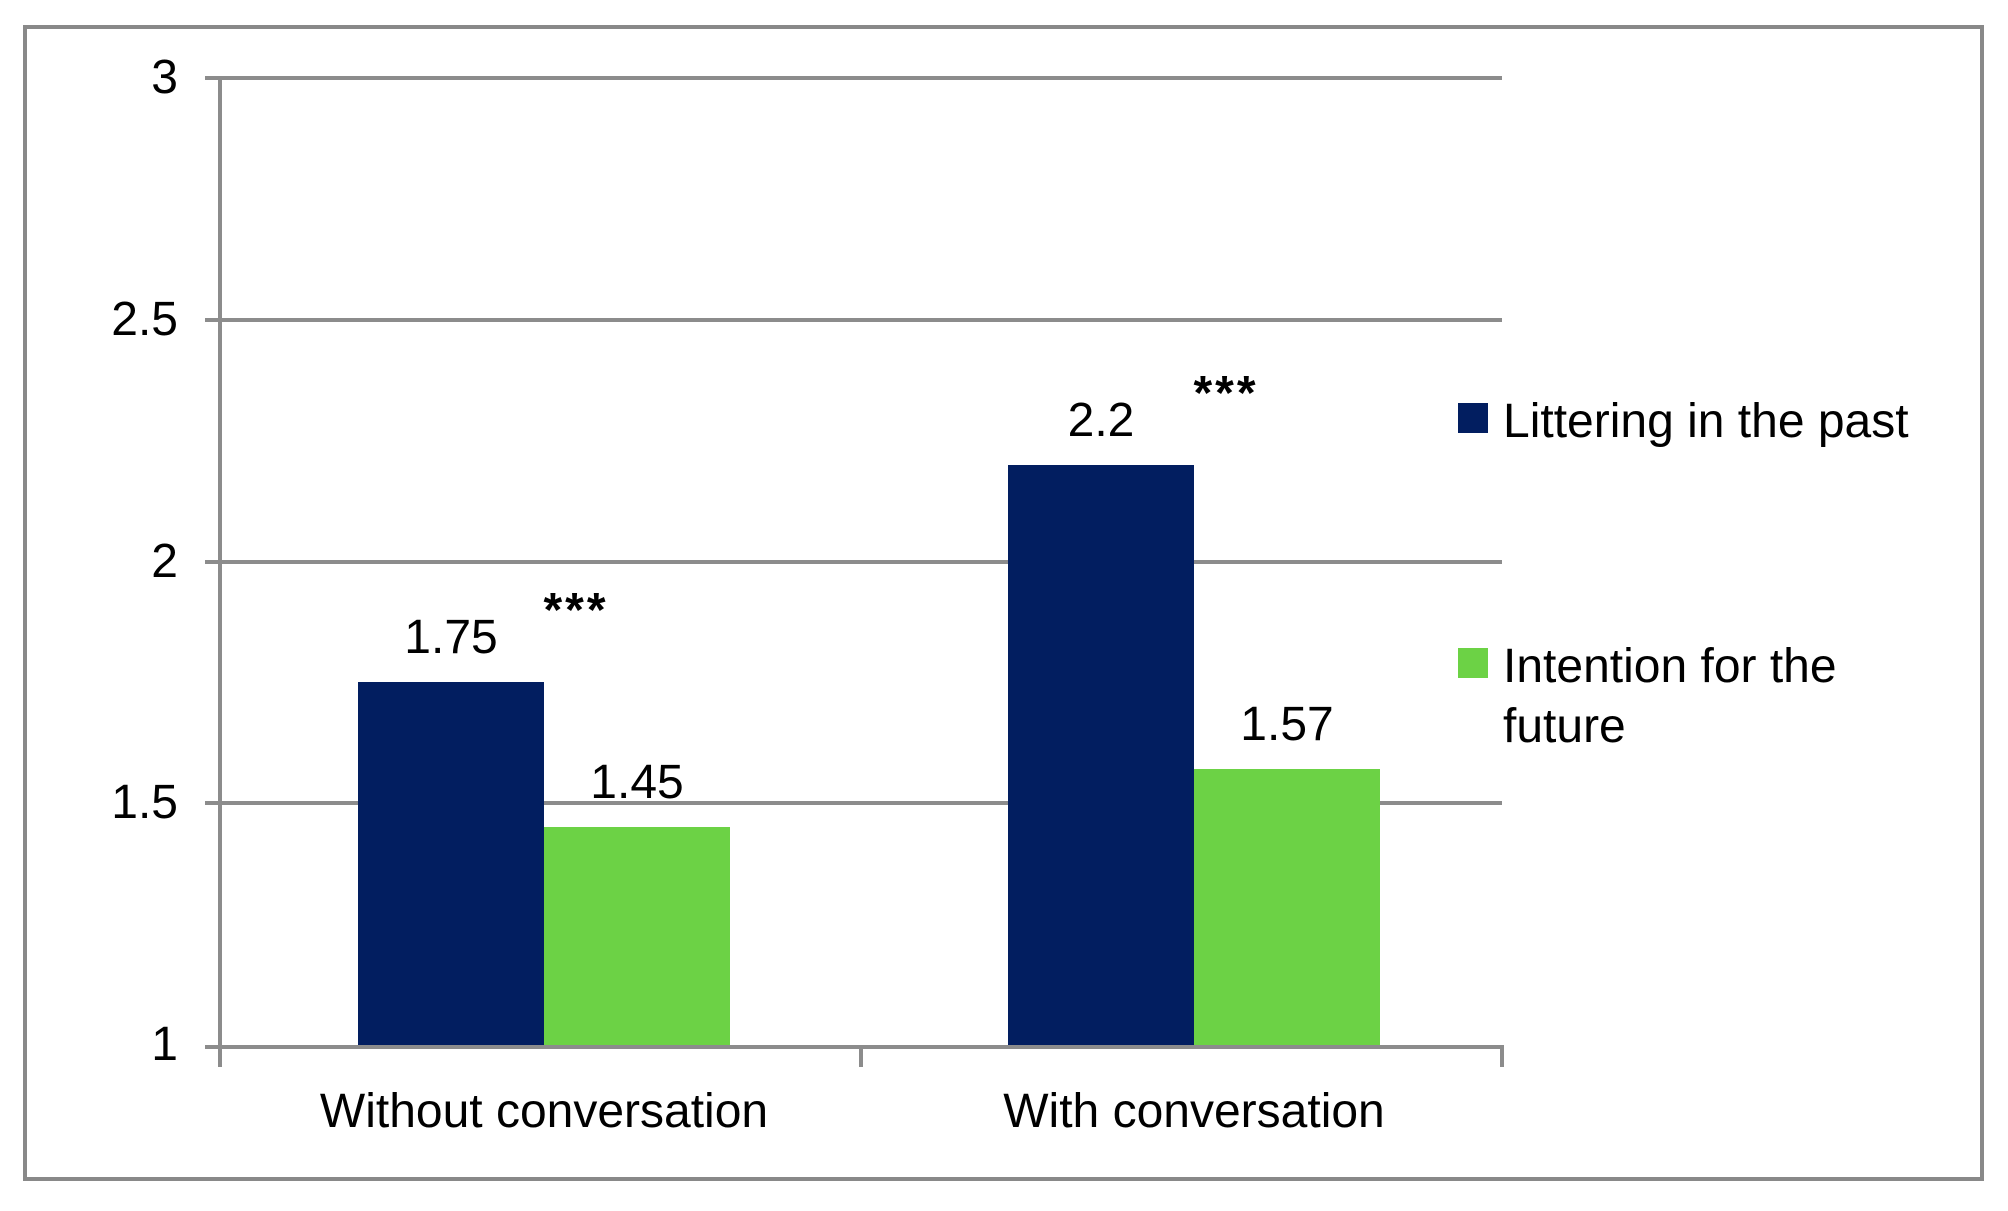 This screenshot has width=2008, height=1211. What do you see at coordinates (144, 319) in the screenshot?
I see `y-axis-tick-label: 2.5` at bounding box center [144, 319].